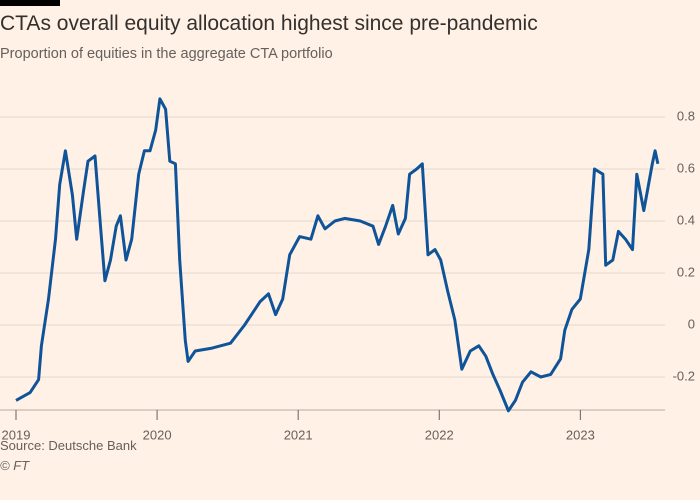  I want to click on y-tick-label: 0, so click(691, 323).